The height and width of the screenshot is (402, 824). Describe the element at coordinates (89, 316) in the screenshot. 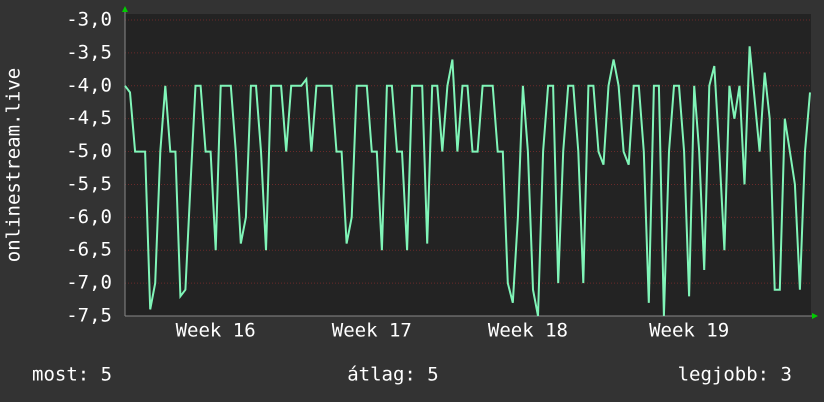

I see `y-tick-label: -7,5` at that location.